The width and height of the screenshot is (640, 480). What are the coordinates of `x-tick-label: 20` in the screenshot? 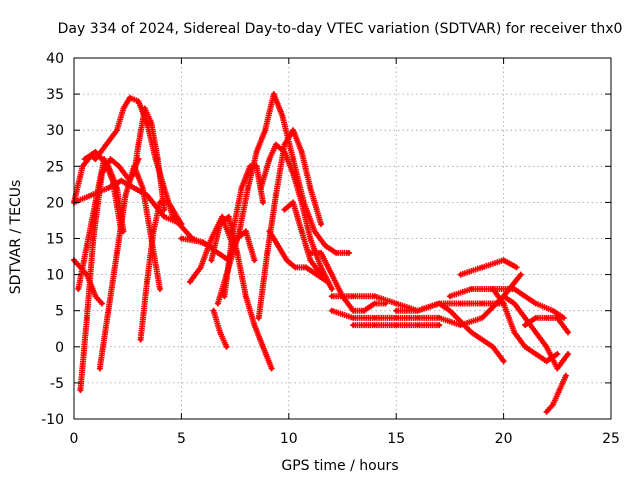 It's located at (504, 439).